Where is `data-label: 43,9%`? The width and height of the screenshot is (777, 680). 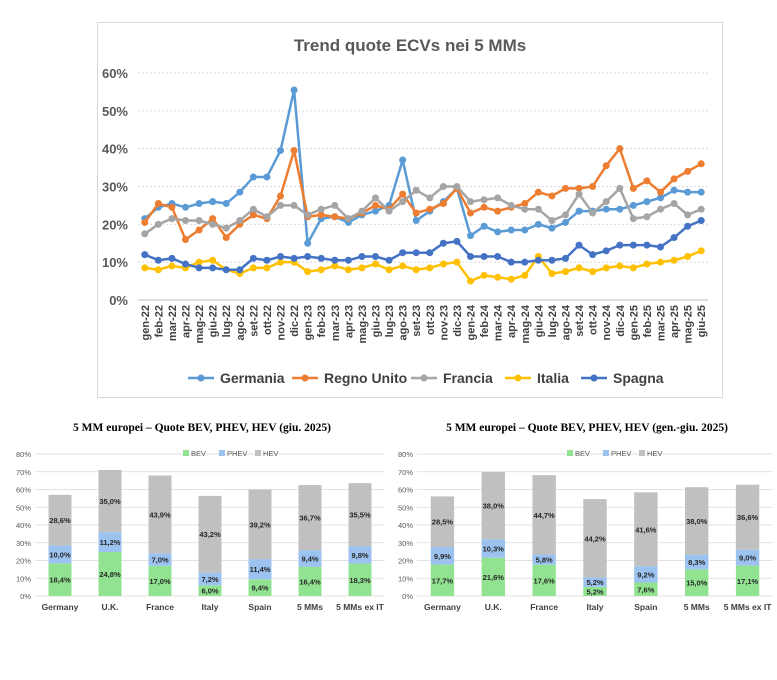 data-label: 43,9% is located at coordinates (160, 514).